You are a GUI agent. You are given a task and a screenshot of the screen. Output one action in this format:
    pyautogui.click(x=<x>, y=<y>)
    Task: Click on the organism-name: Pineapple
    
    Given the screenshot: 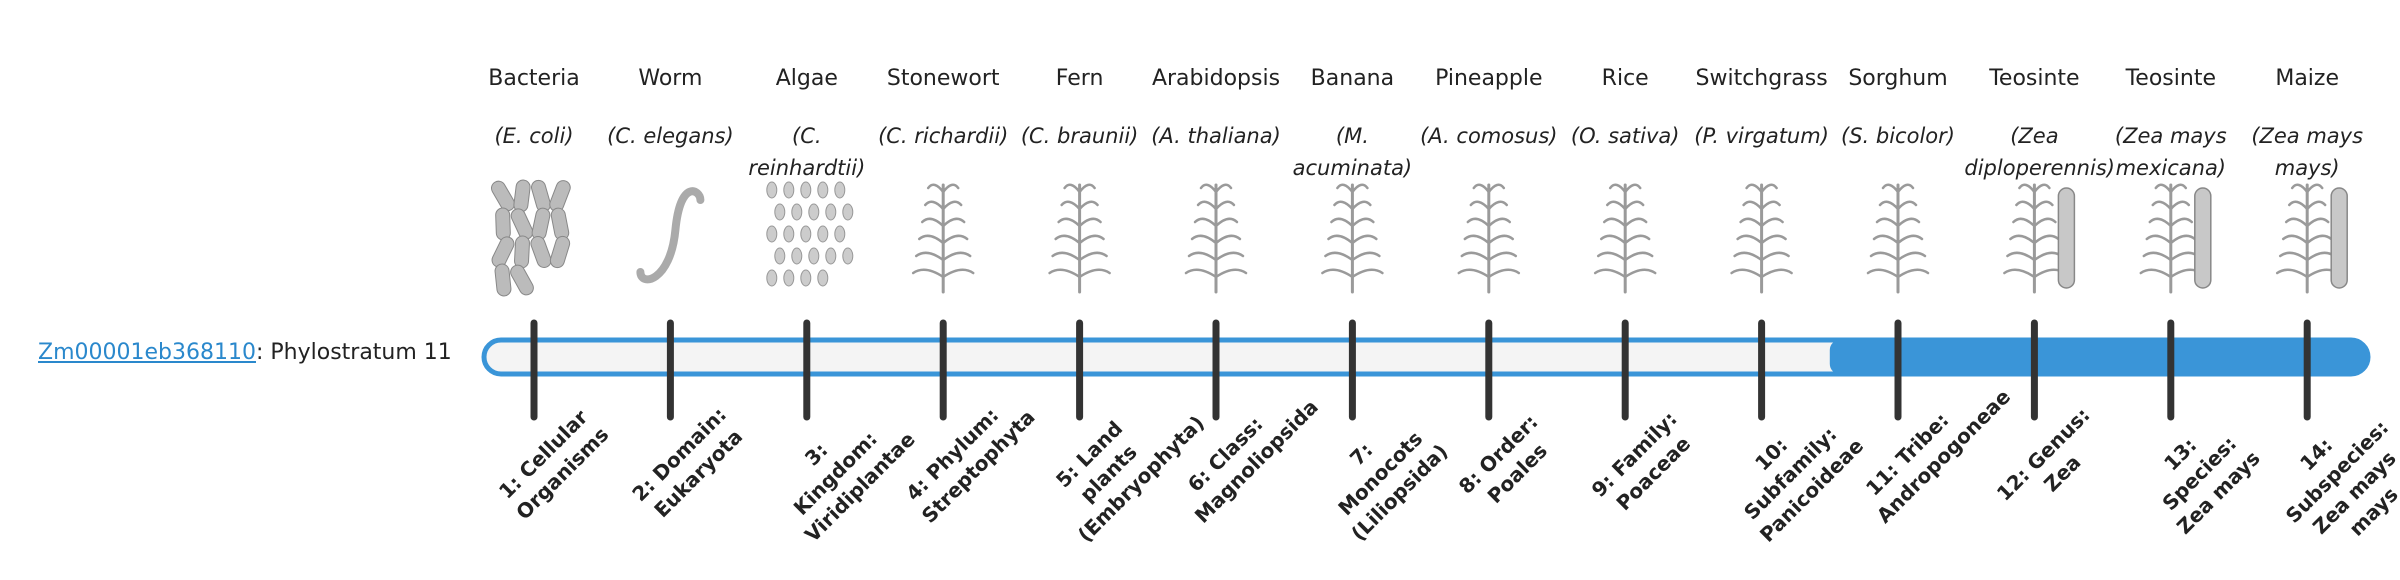 What is the action you would take?
    pyautogui.click(x=1489, y=78)
    